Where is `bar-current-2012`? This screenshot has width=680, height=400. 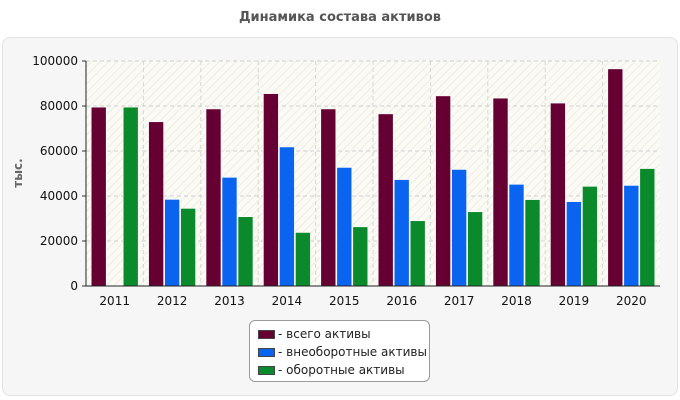 bar-current-2012 is located at coordinates (188, 247).